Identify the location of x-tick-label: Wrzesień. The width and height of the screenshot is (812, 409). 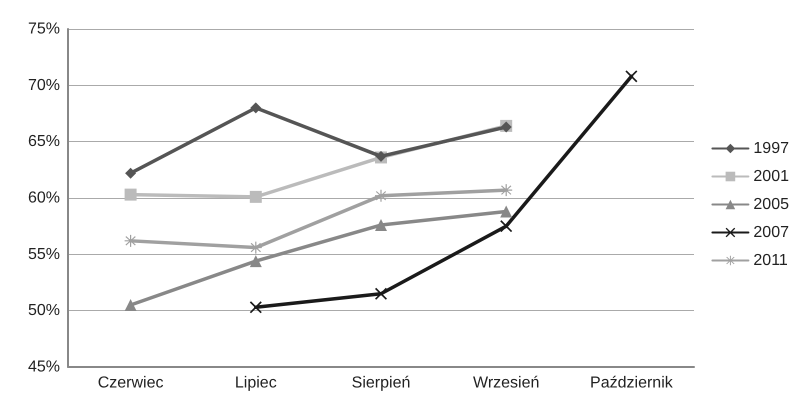
(506, 383).